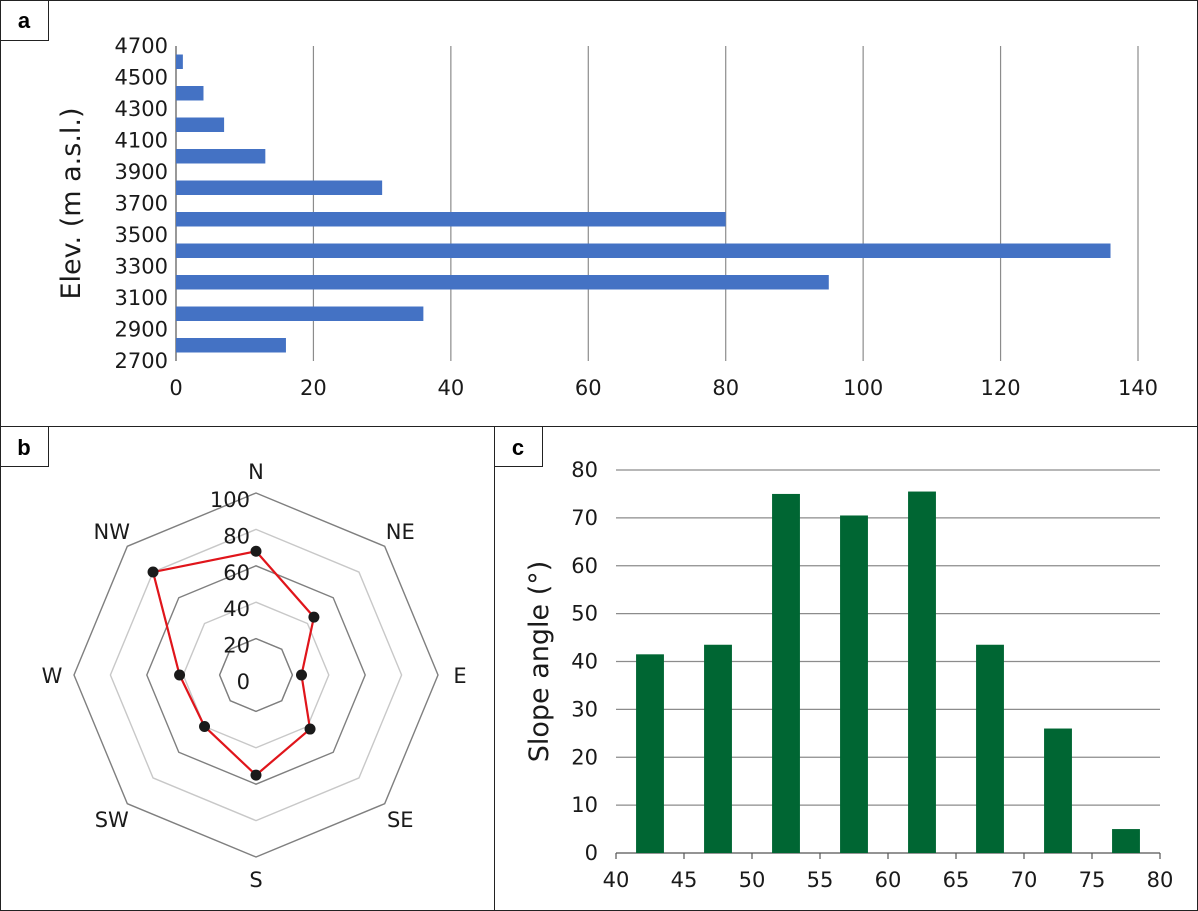 Image resolution: width=1198 pixels, height=911 pixels. Describe the element at coordinates (230, 500) in the screenshot. I see `radial-tick-label: 100` at that location.